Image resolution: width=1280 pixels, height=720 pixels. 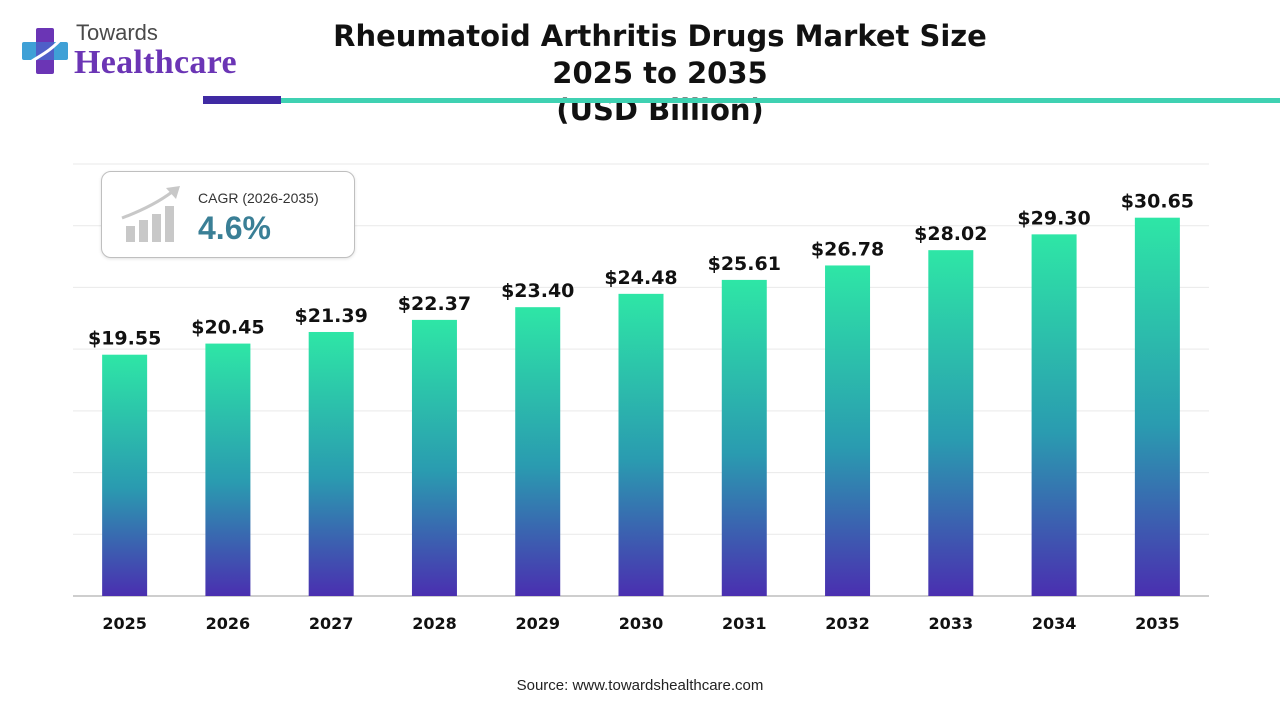 I want to click on data-label: $26.78, so click(x=847, y=249).